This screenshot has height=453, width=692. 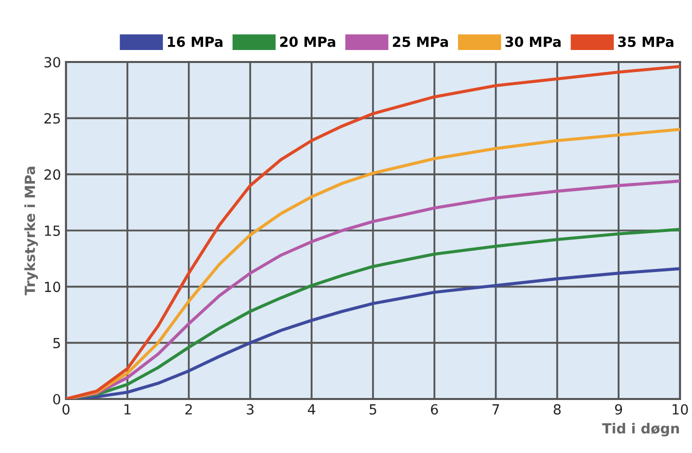 What do you see at coordinates (188, 409) in the screenshot?
I see `x-tick-label: 2` at bounding box center [188, 409].